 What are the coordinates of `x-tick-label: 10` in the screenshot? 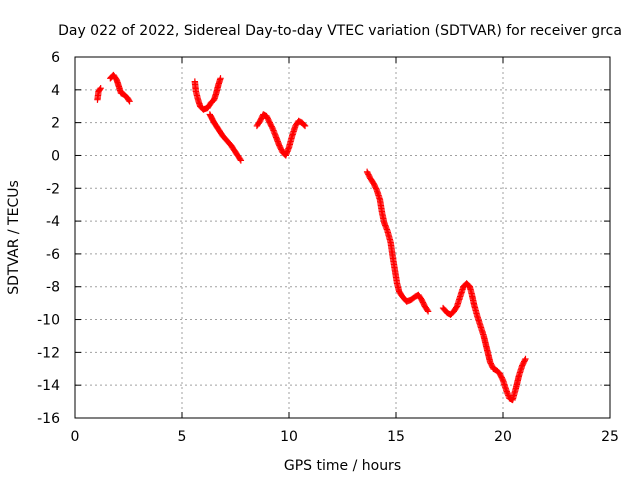 It's located at (289, 437).